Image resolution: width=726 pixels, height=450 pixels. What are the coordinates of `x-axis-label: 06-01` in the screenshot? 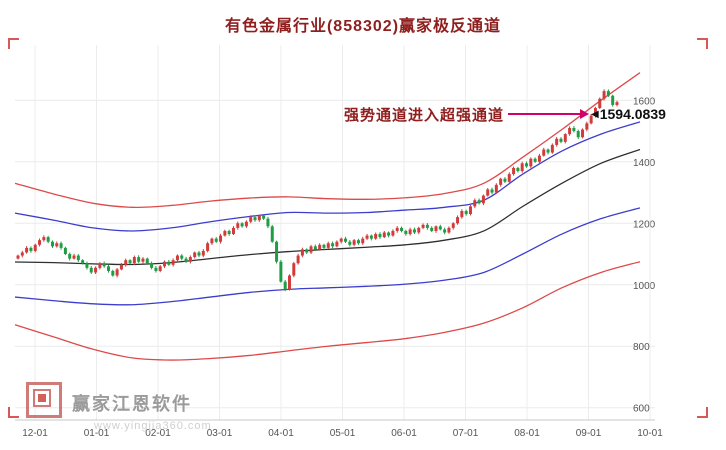 It's located at (404, 433).